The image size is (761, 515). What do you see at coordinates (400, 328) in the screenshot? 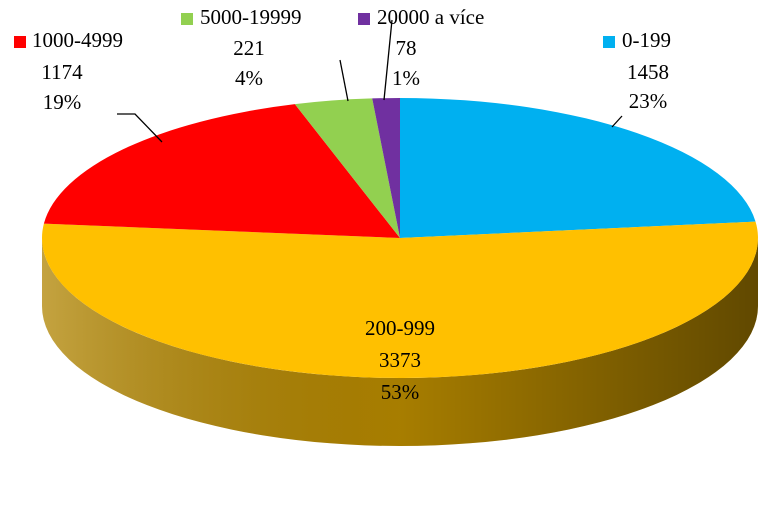
I see `category-label: 200-999` at bounding box center [400, 328].